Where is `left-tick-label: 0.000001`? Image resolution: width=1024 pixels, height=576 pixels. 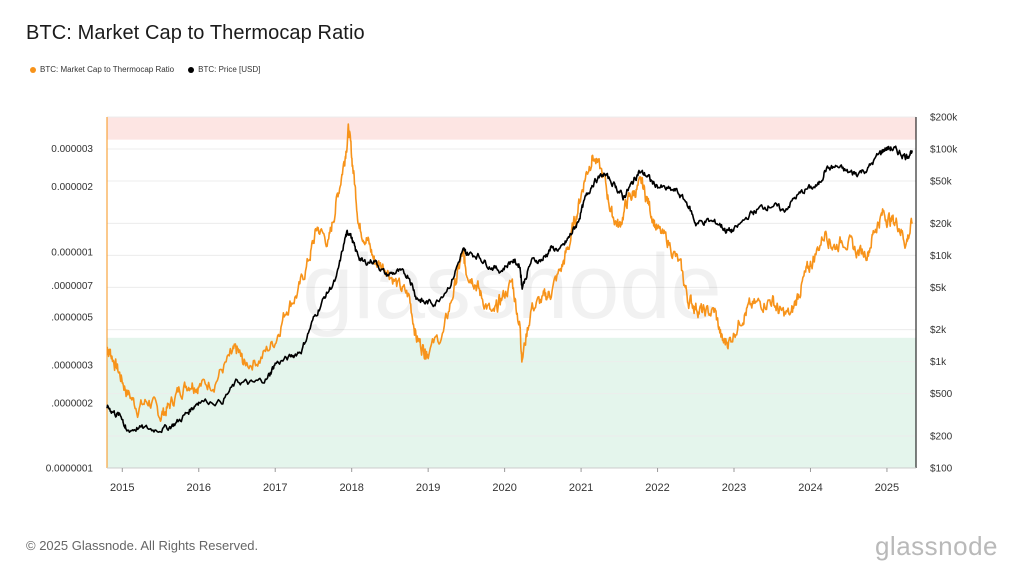
left-tick-label: 0.000001 is located at coordinates (72, 252).